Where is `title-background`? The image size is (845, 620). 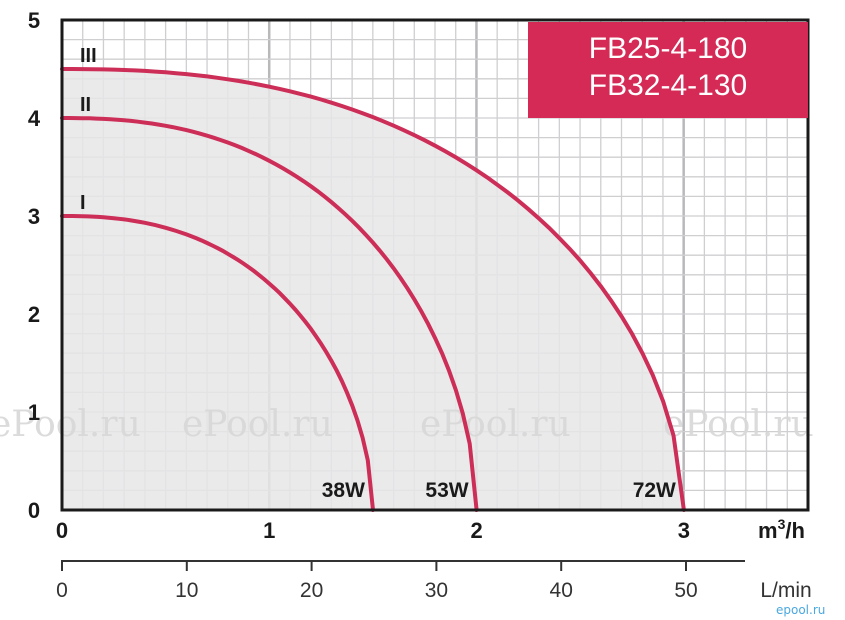
title-background is located at coordinates (668, 70).